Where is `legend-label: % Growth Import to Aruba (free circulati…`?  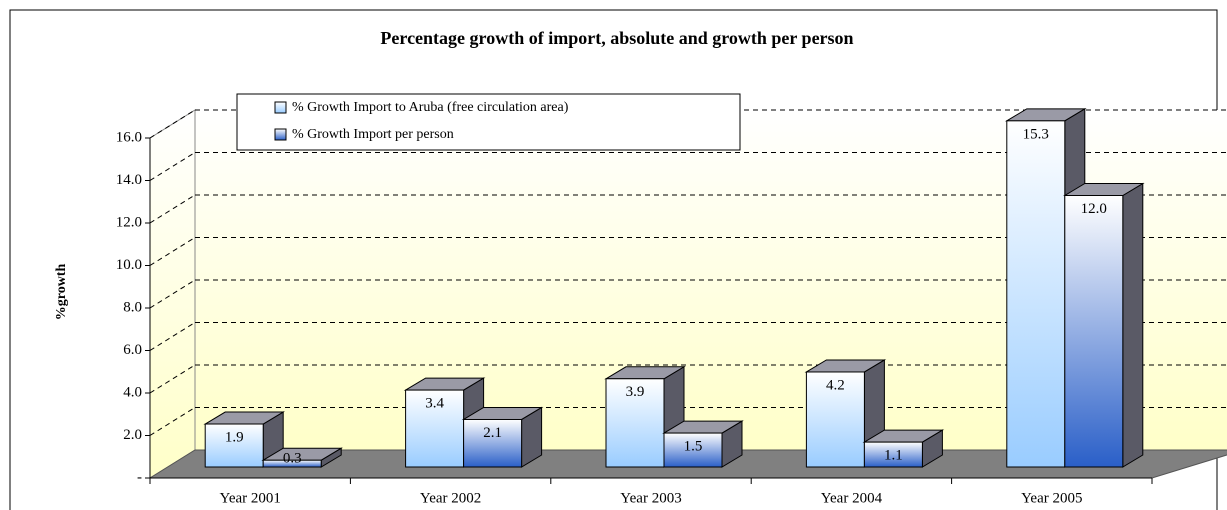 legend-label: % Growth Import to Aruba (free circulati… is located at coordinates (430, 107).